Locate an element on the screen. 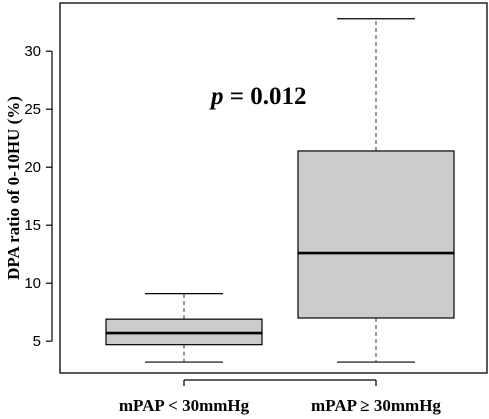  x-category-label: mPAP < 30mmHg is located at coordinates (184, 405).